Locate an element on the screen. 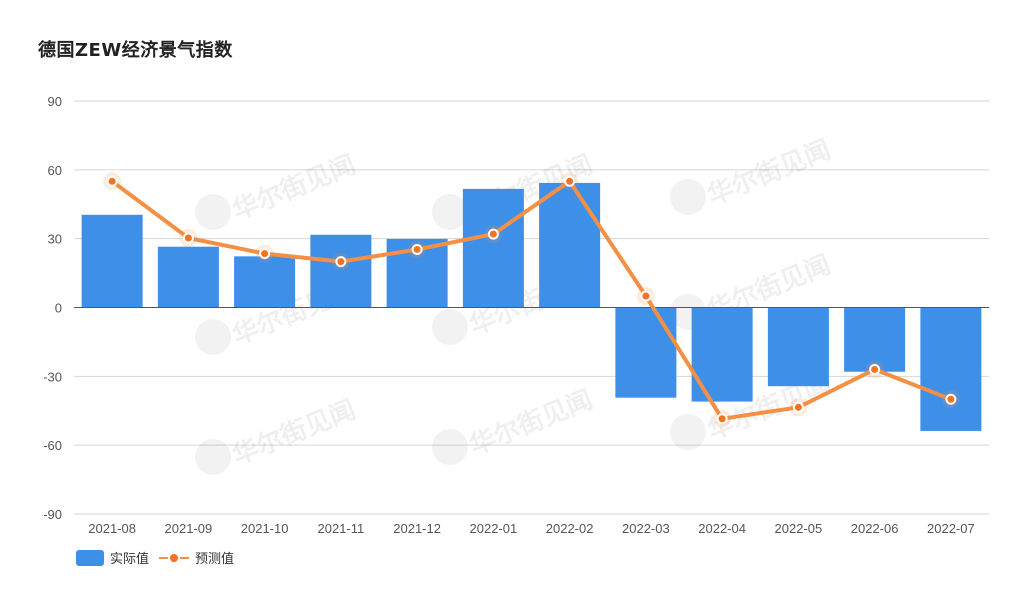 The width and height of the screenshot is (1024, 590). legend-label-actual: 实际值 is located at coordinates (130, 559).